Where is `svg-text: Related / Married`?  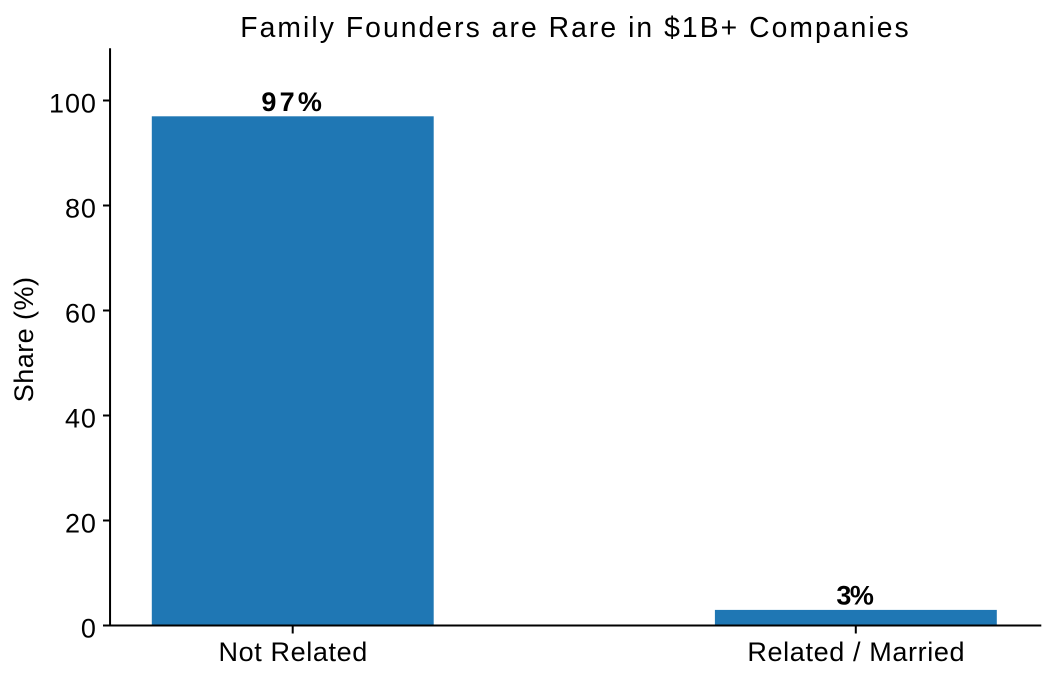
svg-text: Related / Married is located at coordinates (856, 652).